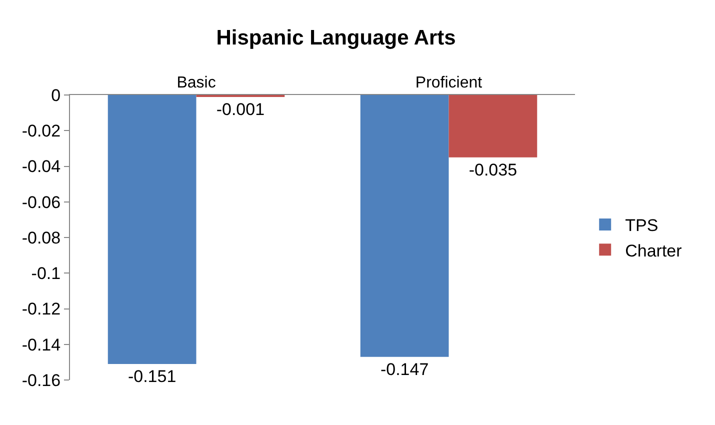 The width and height of the screenshot is (715, 425). What do you see at coordinates (41, 166) in the screenshot?
I see `y-tick-label: -0.04` at bounding box center [41, 166].